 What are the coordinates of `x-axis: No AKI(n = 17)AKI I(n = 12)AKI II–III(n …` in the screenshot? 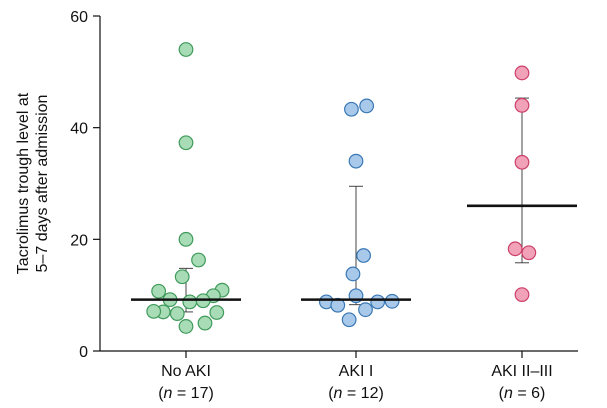 It's located at (339, 376).